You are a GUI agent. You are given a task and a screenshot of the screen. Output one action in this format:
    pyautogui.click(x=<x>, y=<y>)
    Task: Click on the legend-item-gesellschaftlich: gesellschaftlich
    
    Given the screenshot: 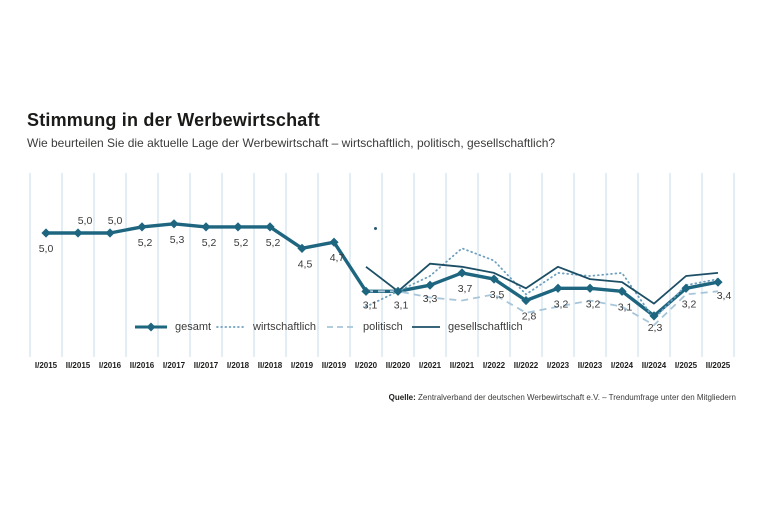 What is the action you would take?
    pyautogui.click(x=467, y=327)
    